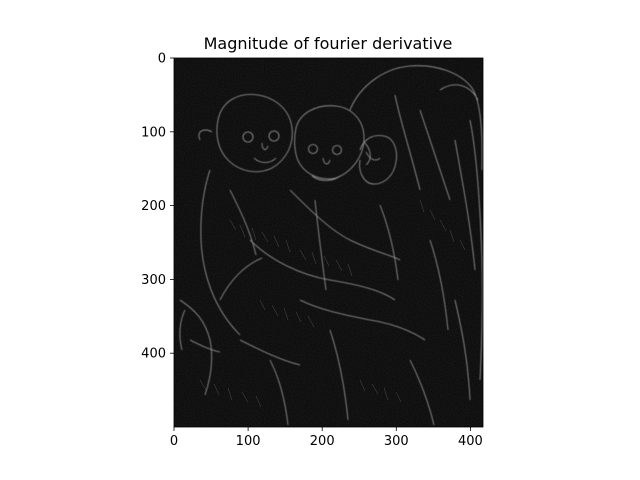 This screenshot has height=480, width=640. Describe the element at coordinates (153, 354) in the screenshot. I see `y-tick-label: 400` at that location.